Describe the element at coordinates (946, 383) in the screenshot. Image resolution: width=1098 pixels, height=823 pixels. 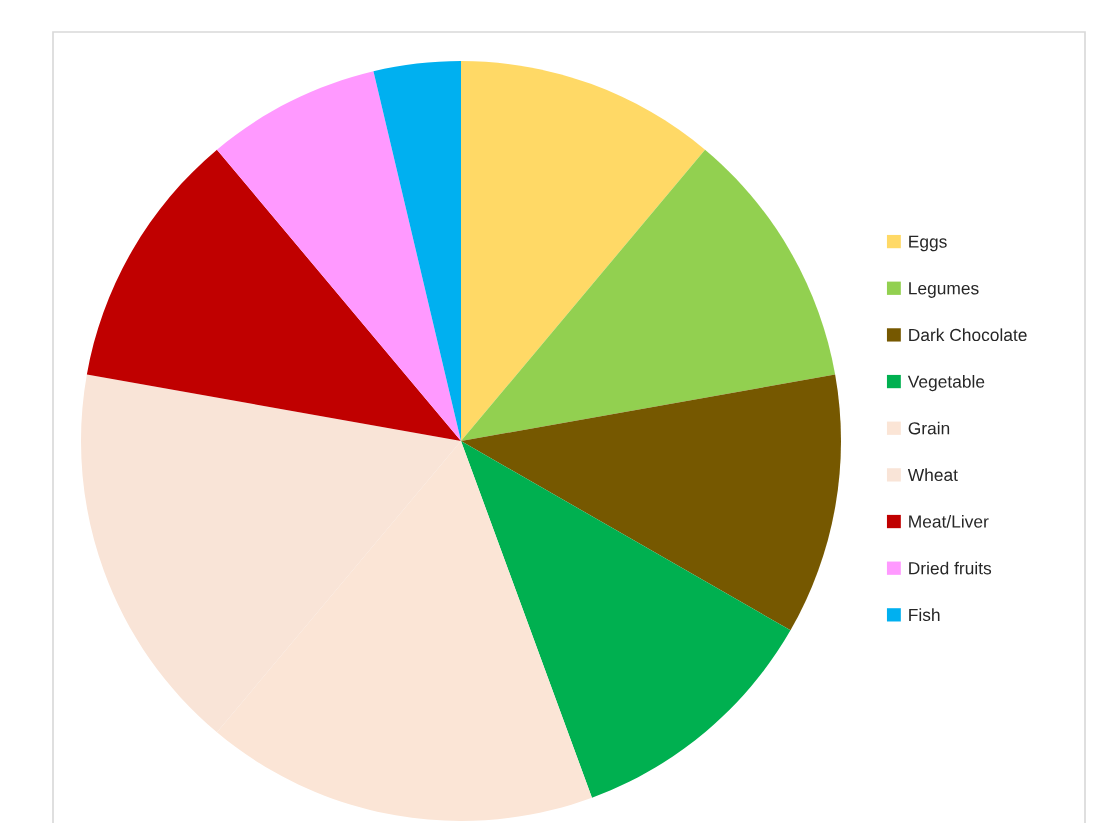
I see `legend-label: Vegetable` at that location.